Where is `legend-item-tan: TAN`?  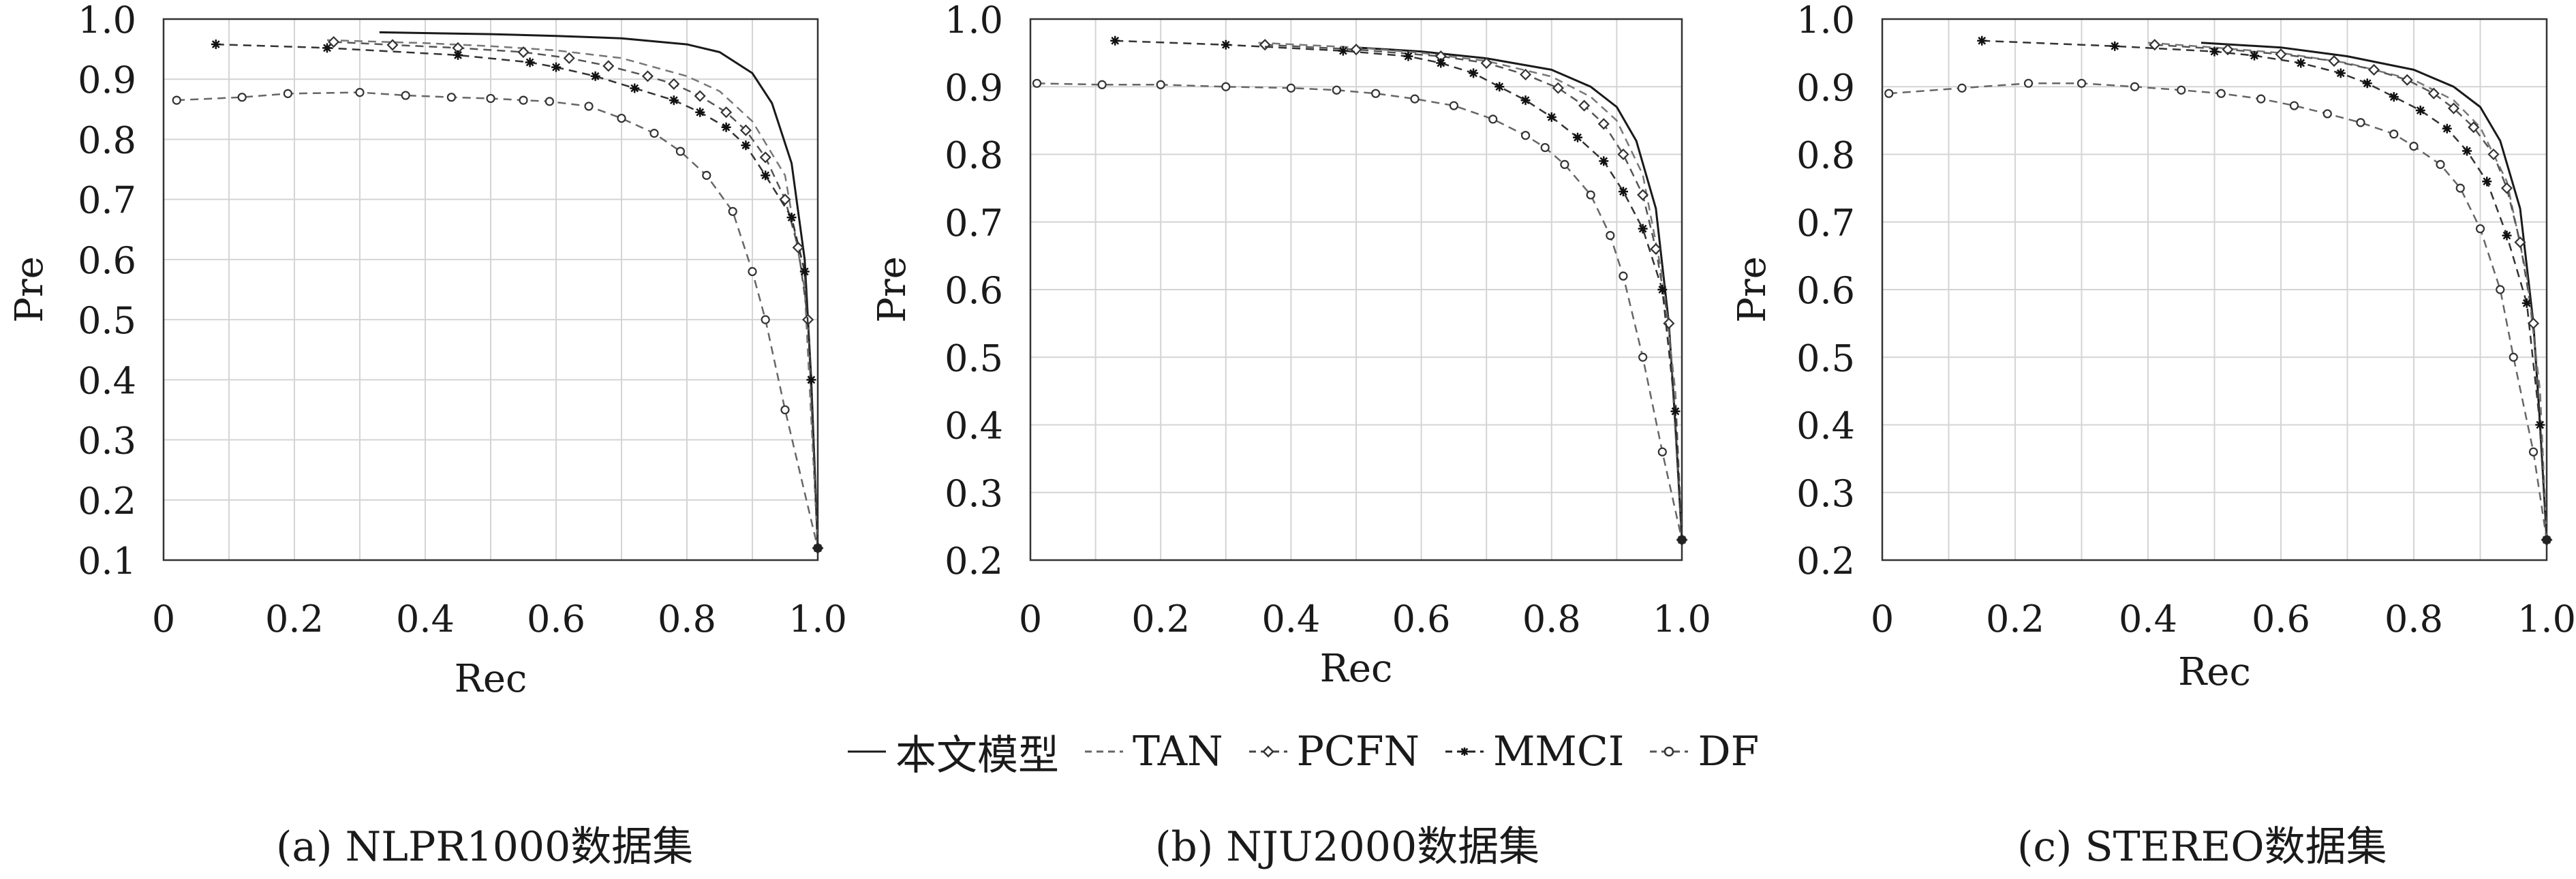 legend-item-tan: TAN is located at coordinates (1152, 751).